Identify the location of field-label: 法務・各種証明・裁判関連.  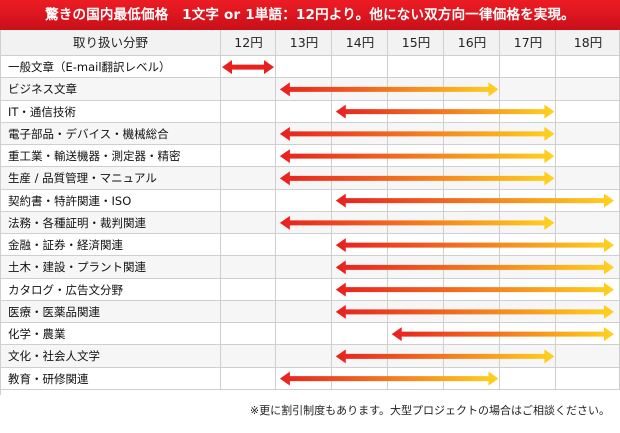
(77, 222).